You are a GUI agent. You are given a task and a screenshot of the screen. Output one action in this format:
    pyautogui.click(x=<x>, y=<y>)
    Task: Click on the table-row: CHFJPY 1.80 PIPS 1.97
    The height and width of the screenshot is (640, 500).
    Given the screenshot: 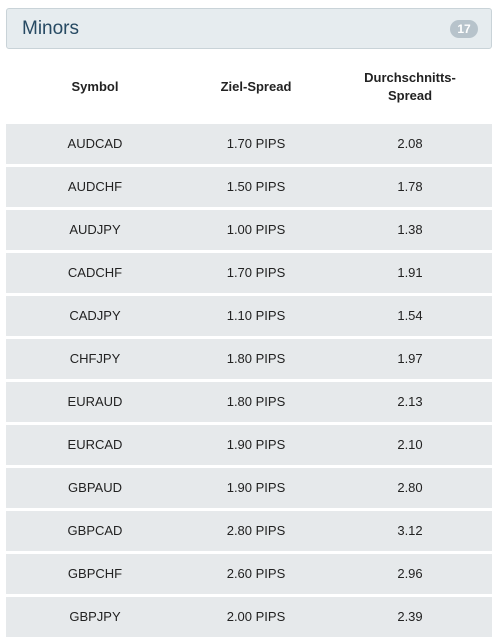 What is the action you would take?
    pyautogui.click(x=249, y=359)
    